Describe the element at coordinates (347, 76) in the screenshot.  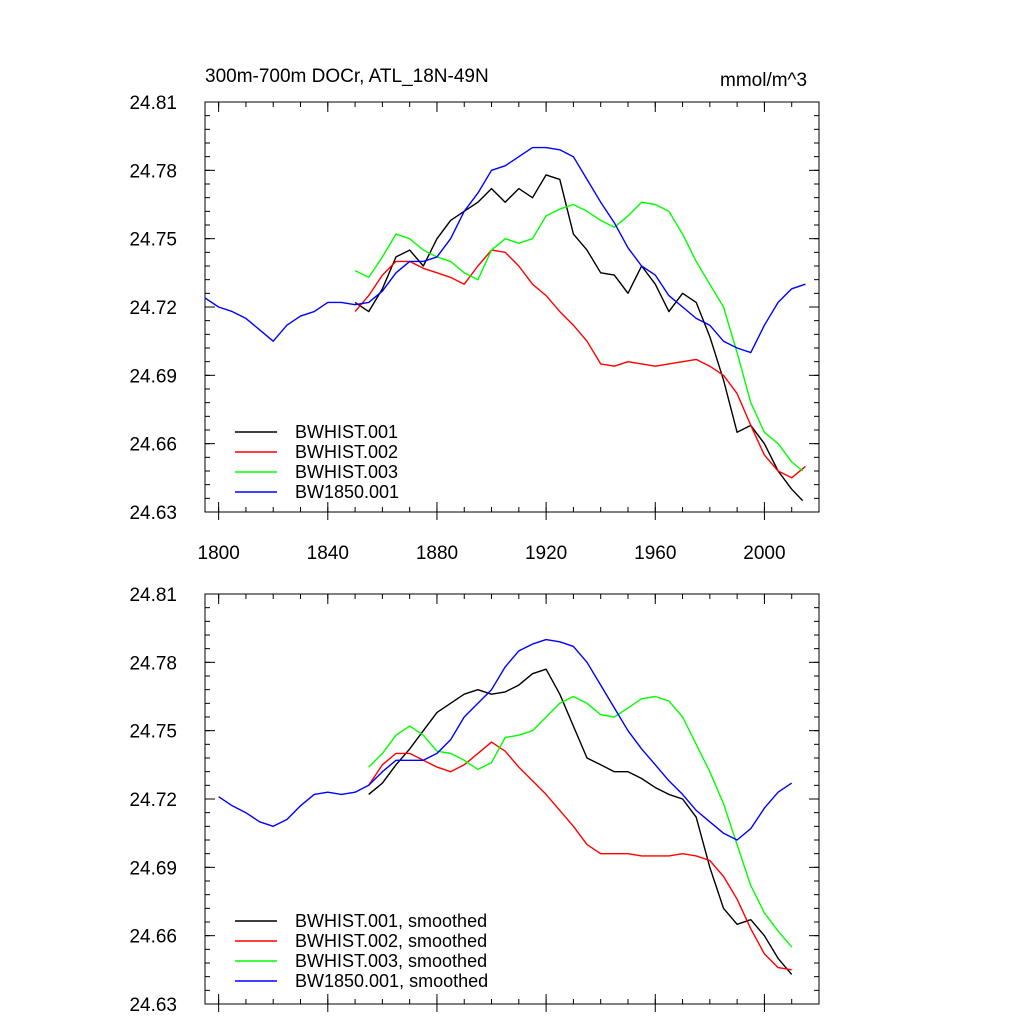
I see `chart-title: 300m-700m DOCr, ATL_18N-49N` at that location.